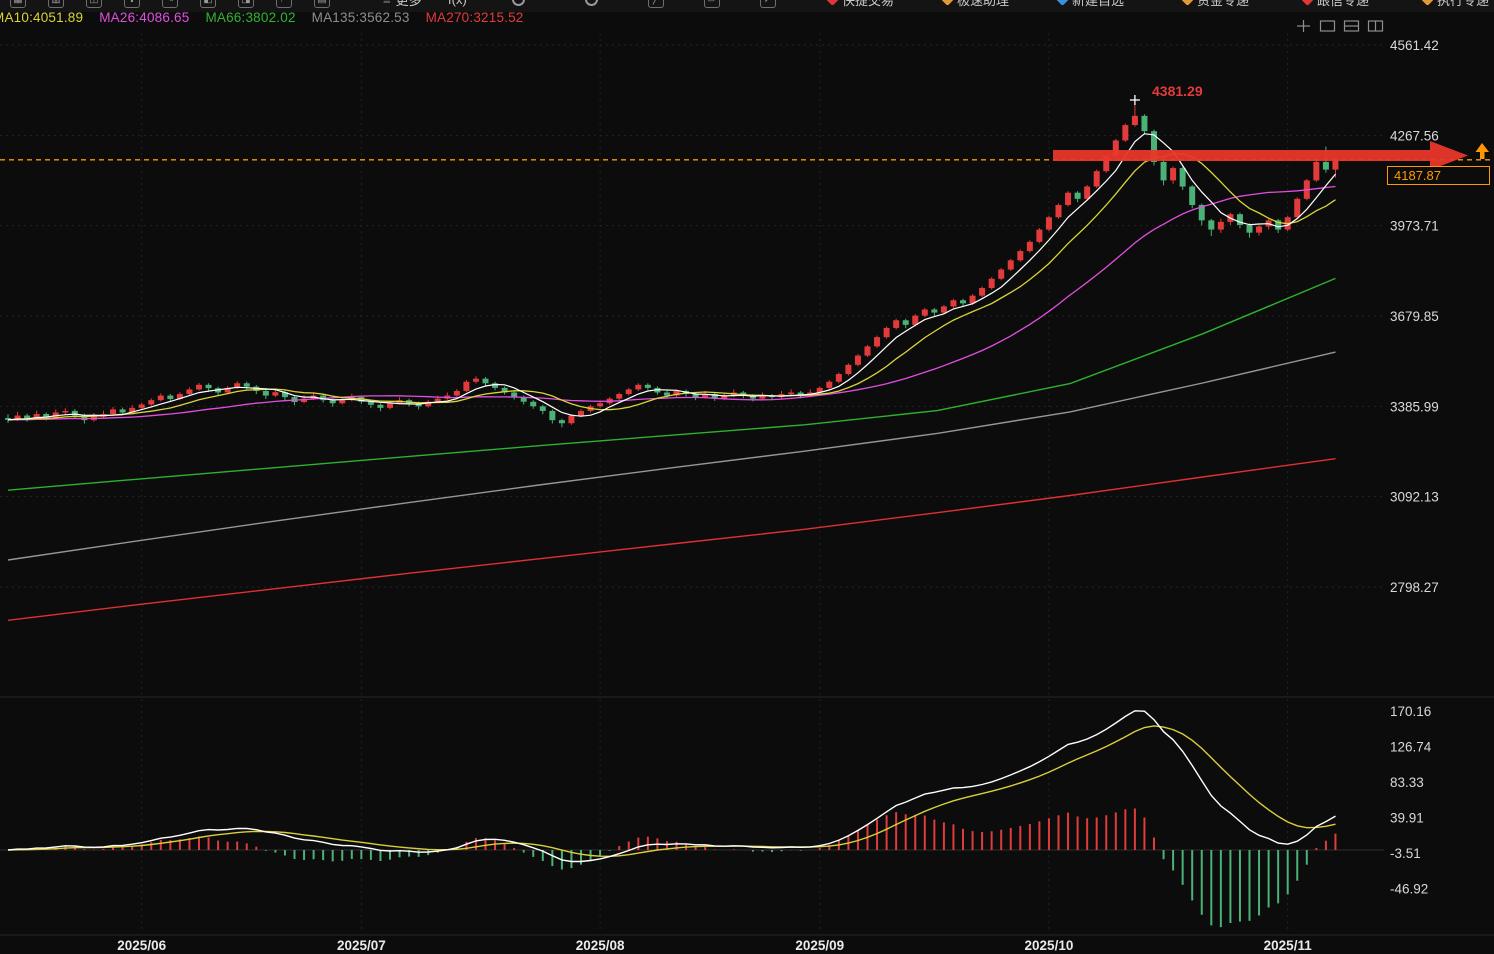 The width and height of the screenshot is (1494, 954). I want to click on toolbar-item-f(x): f(x), so click(457, 6).